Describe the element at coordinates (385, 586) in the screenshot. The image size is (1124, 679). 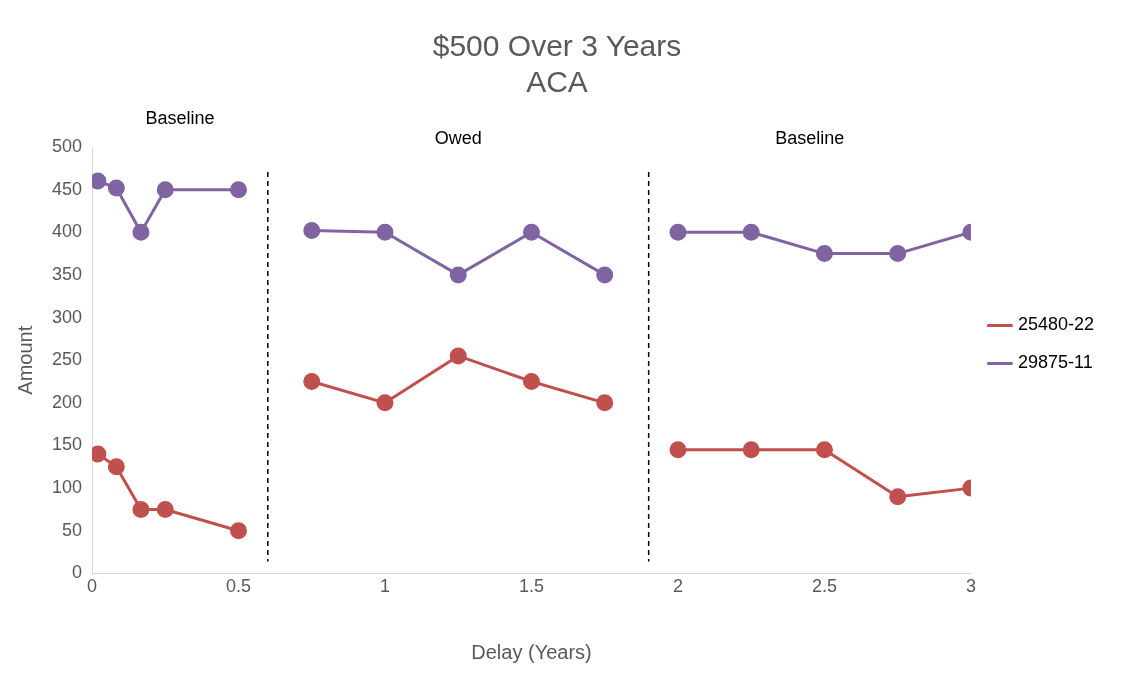
I see `x-tick-label: 1` at that location.